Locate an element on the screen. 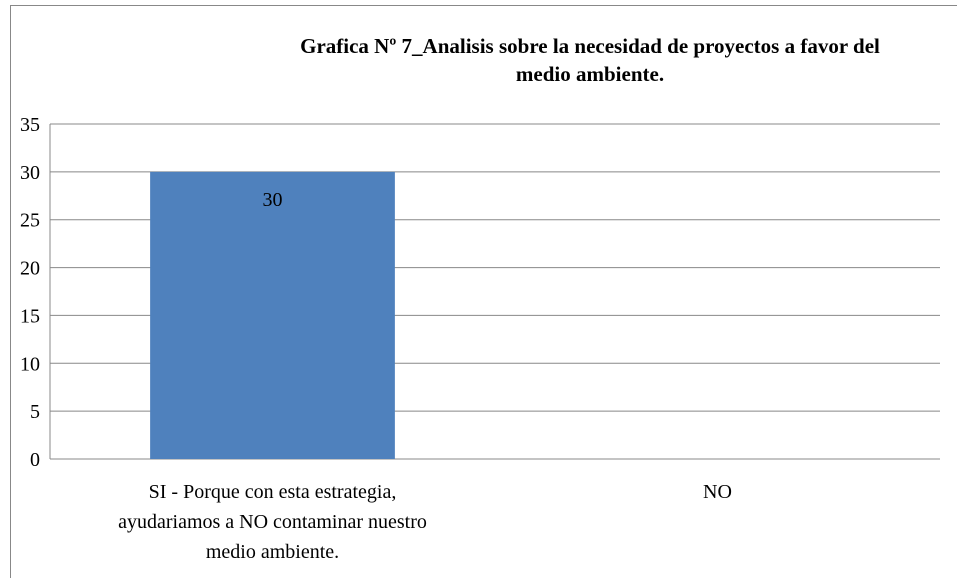  bar is located at coordinates (272, 315).